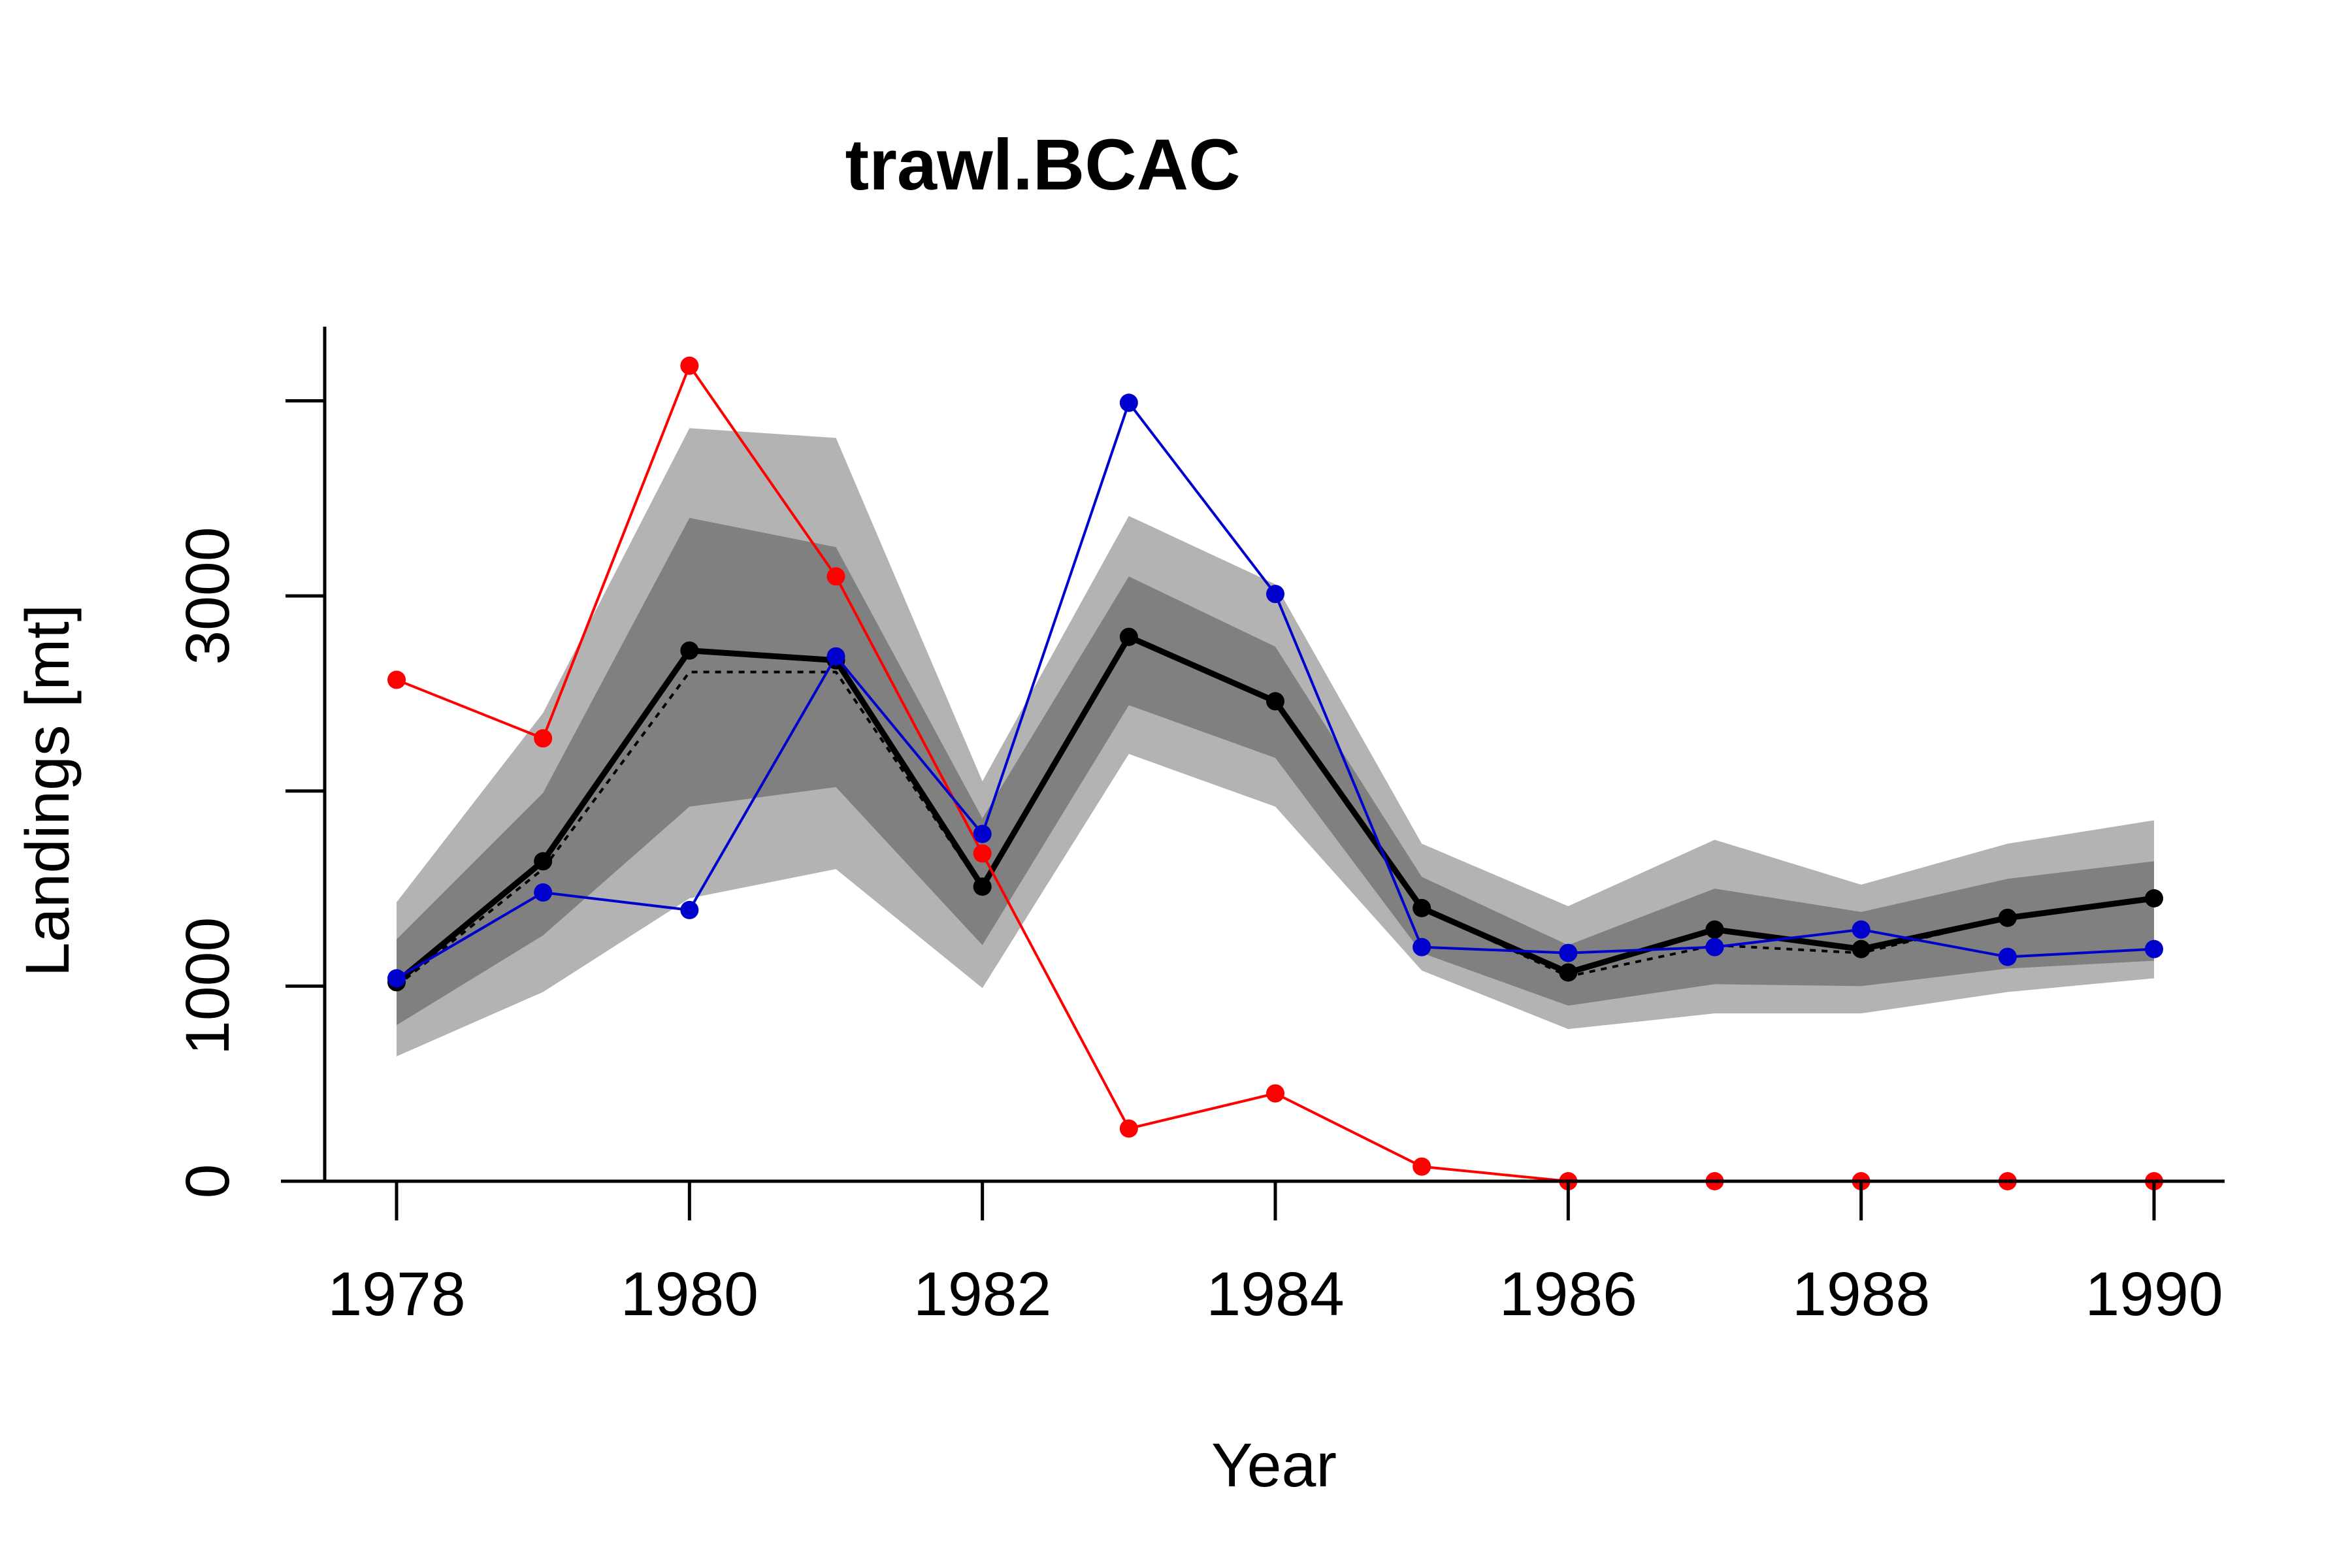 The width and height of the screenshot is (2352, 1568). I want to click on data-point-observed-blue-1981, so click(835, 656).